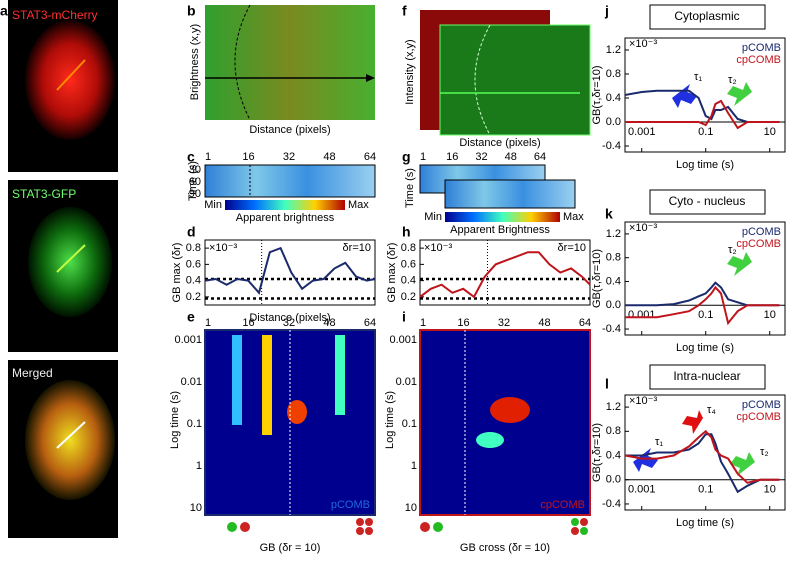 The height and width of the screenshot is (565, 788). I want to click on panel-title: Intra-nuclear, so click(706, 376).